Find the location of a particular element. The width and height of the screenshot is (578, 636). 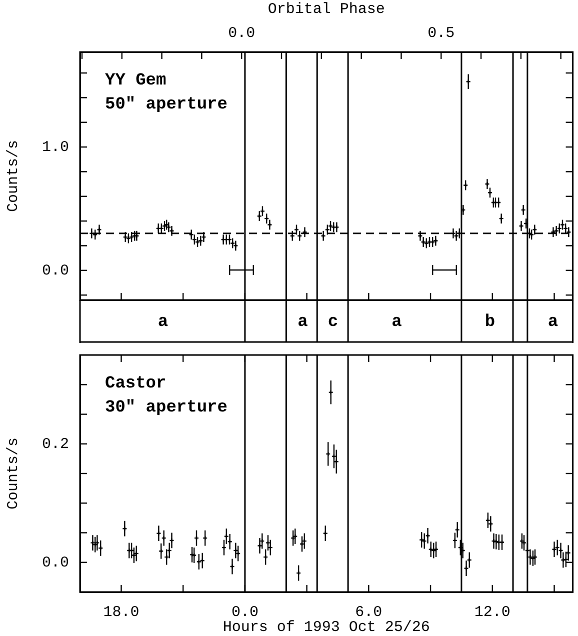

annotation: YY Gem is located at coordinates (135, 80).